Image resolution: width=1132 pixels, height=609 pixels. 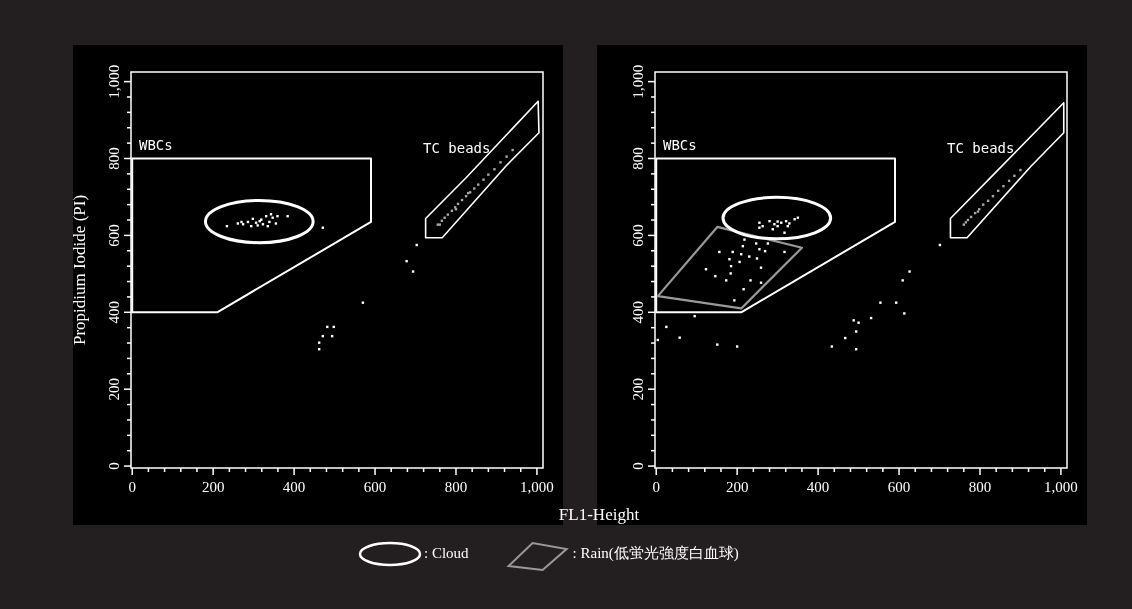 I want to click on x-axis-title: FL1-Height, so click(x=599, y=514).